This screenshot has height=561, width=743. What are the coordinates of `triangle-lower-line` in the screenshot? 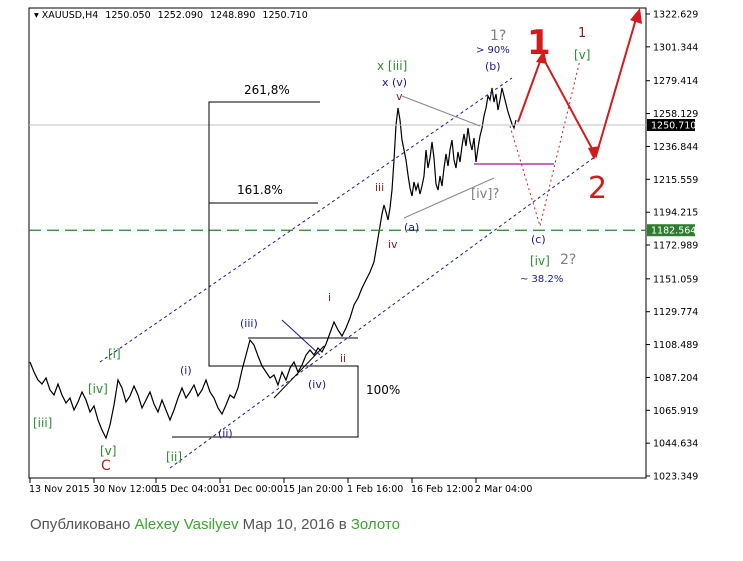 It's located at (449, 198).